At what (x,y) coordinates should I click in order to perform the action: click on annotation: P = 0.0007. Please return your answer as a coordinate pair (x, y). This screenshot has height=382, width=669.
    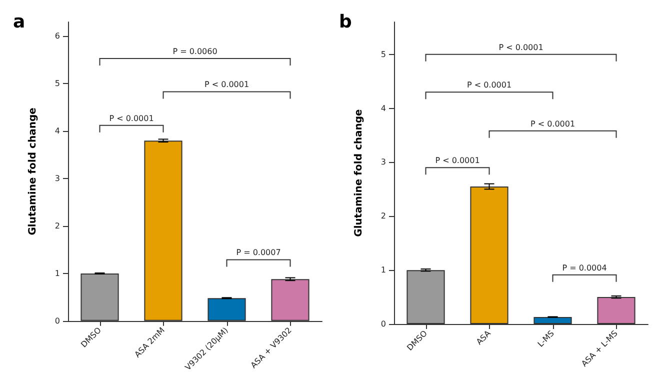
    Looking at the image, I should click on (258, 253).